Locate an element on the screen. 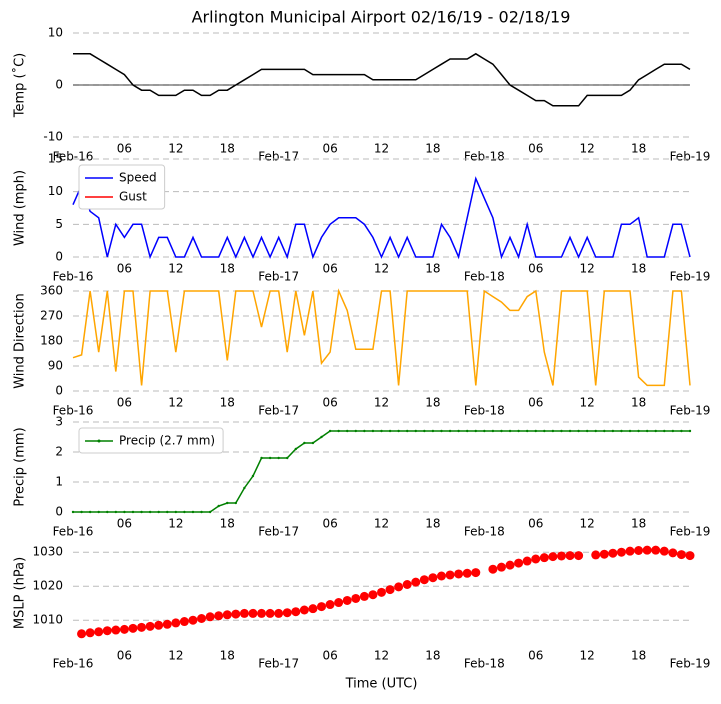 The height and width of the screenshot is (704, 721). y-tick-label: 1020 is located at coordinates (47, 586).